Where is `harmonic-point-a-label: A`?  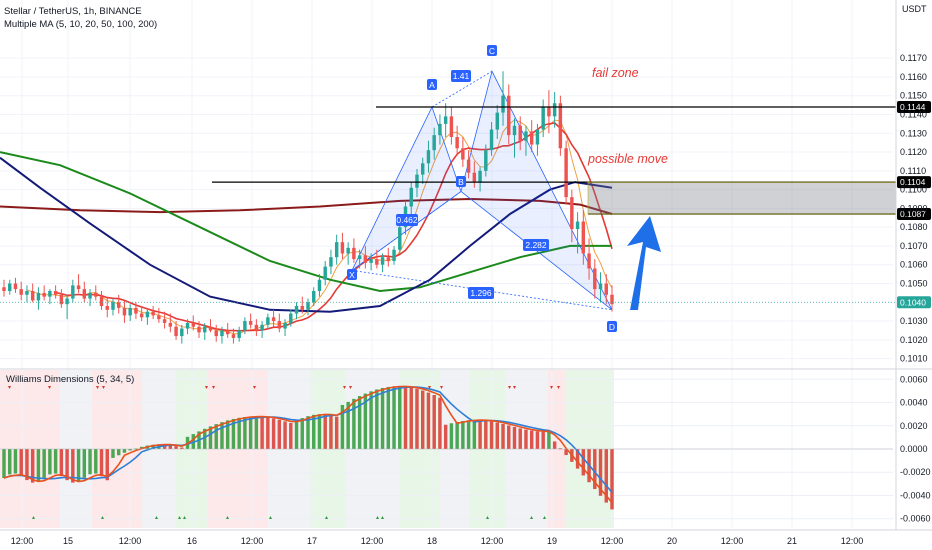
harmonic-point-a-label: A is located at coordinates (432, 85).